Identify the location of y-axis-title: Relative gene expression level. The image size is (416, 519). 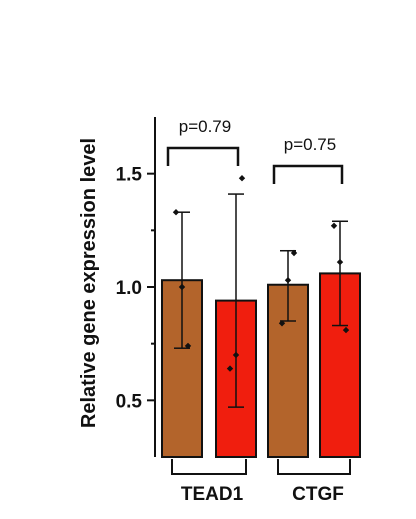
(89, 283).